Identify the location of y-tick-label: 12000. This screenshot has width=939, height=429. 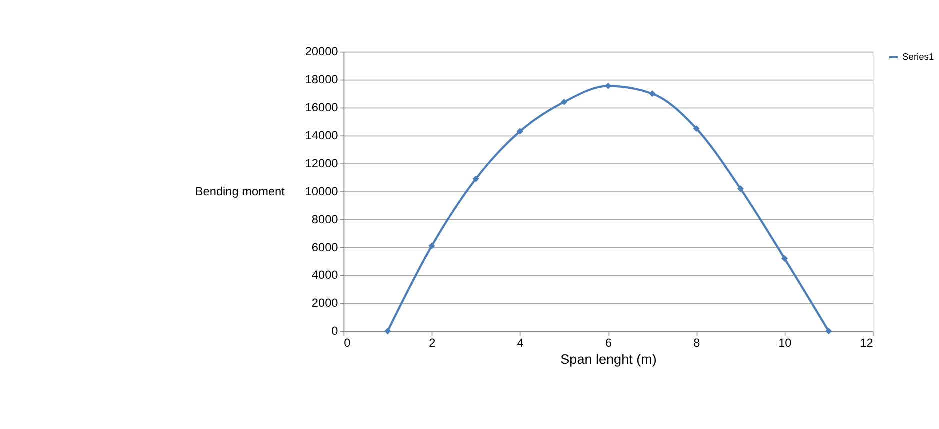
(322, 163).